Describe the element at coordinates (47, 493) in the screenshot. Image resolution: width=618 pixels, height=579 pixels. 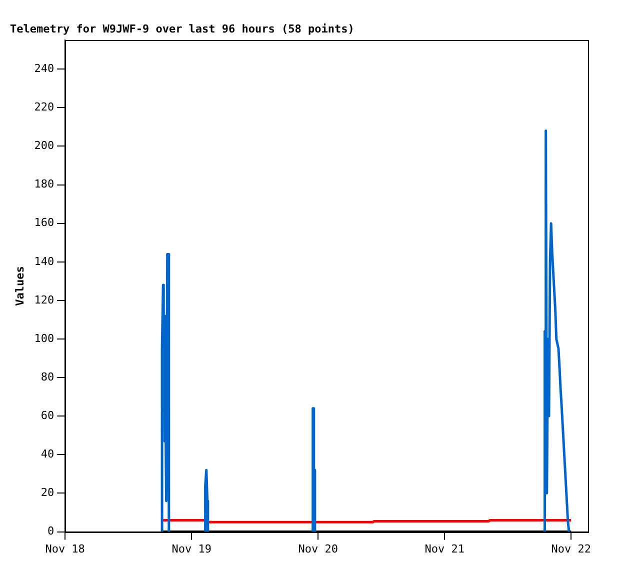
I see `y-tick-label: 20` at that location.